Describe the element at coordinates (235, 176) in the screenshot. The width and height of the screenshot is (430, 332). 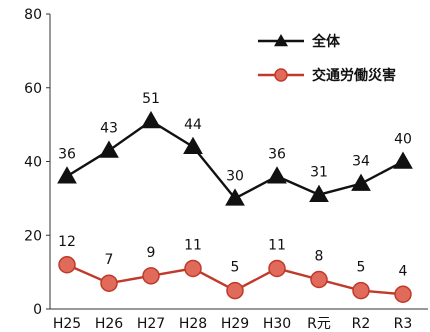
I see `data-label: 30` at that location.